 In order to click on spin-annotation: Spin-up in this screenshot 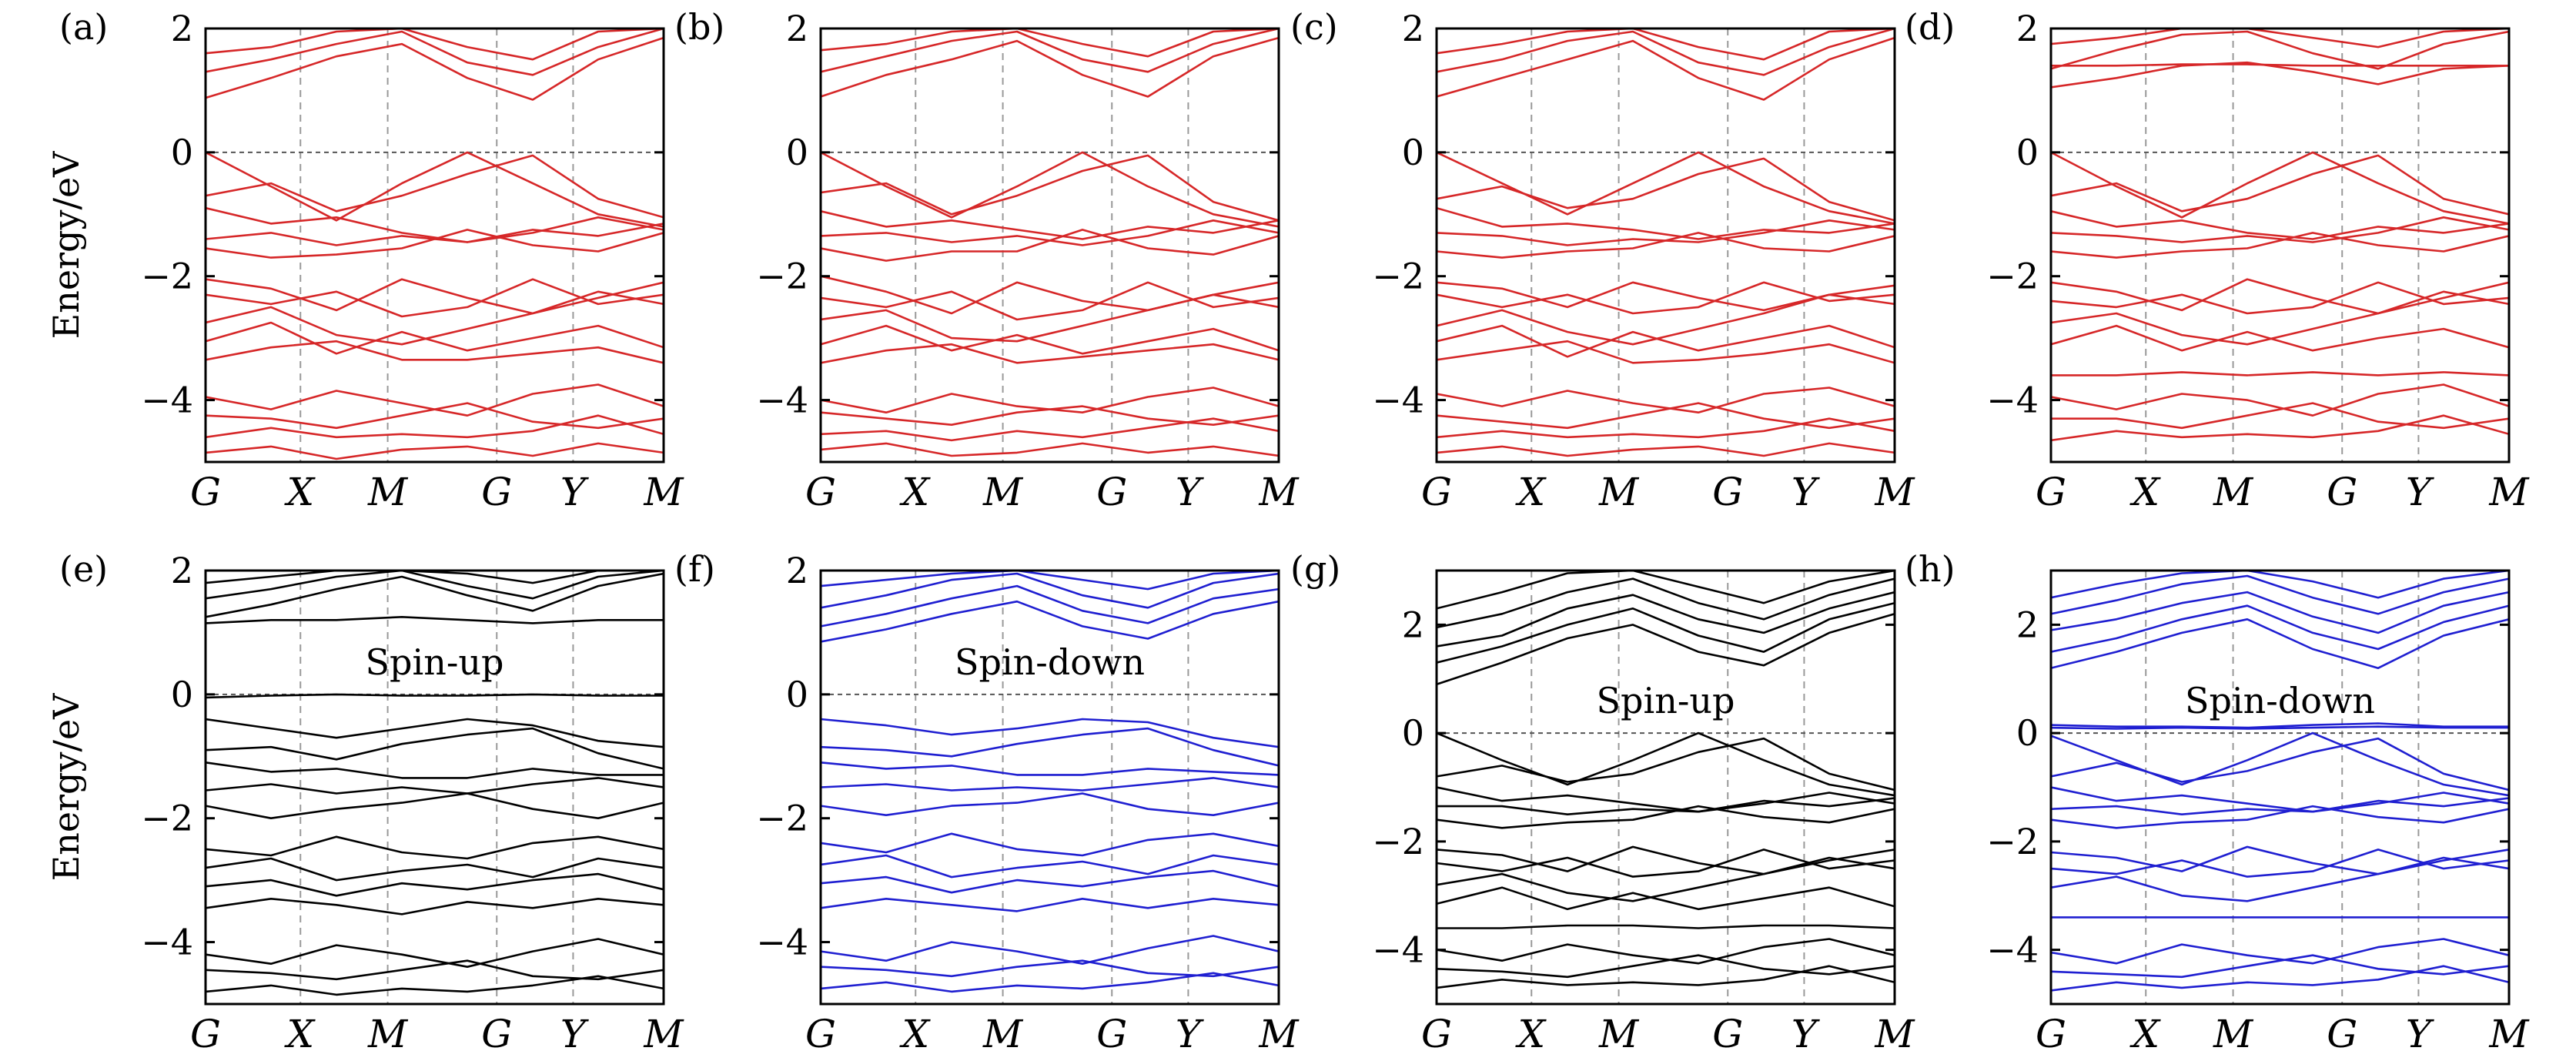, I will do `click(435, 662)`.